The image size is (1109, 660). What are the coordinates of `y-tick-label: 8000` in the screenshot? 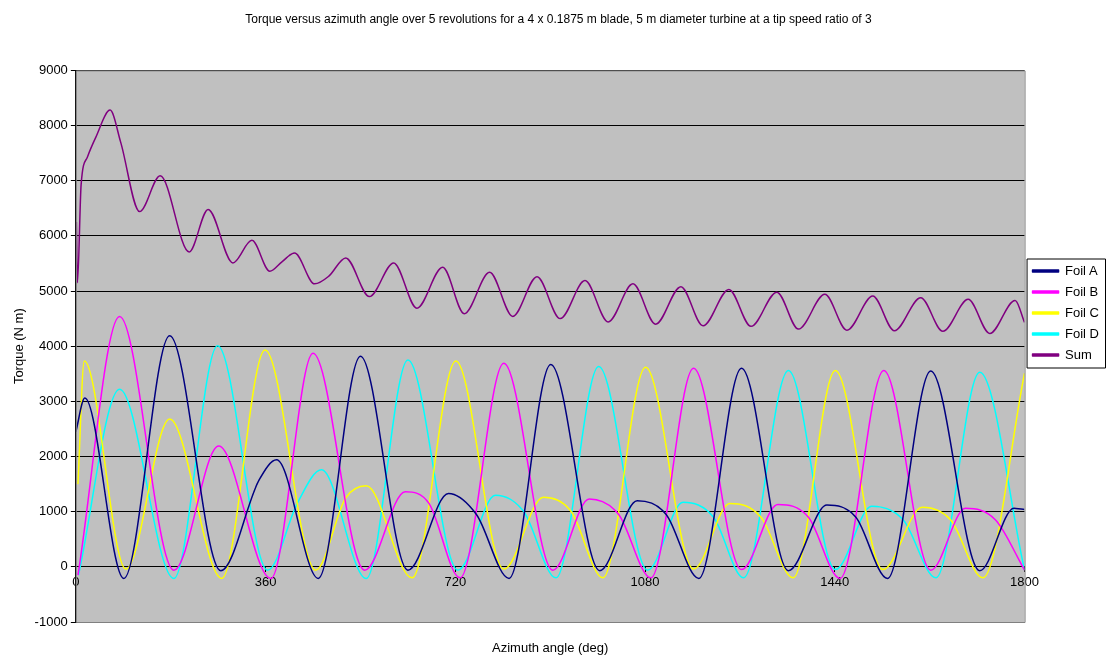 It's located at (53, 125).